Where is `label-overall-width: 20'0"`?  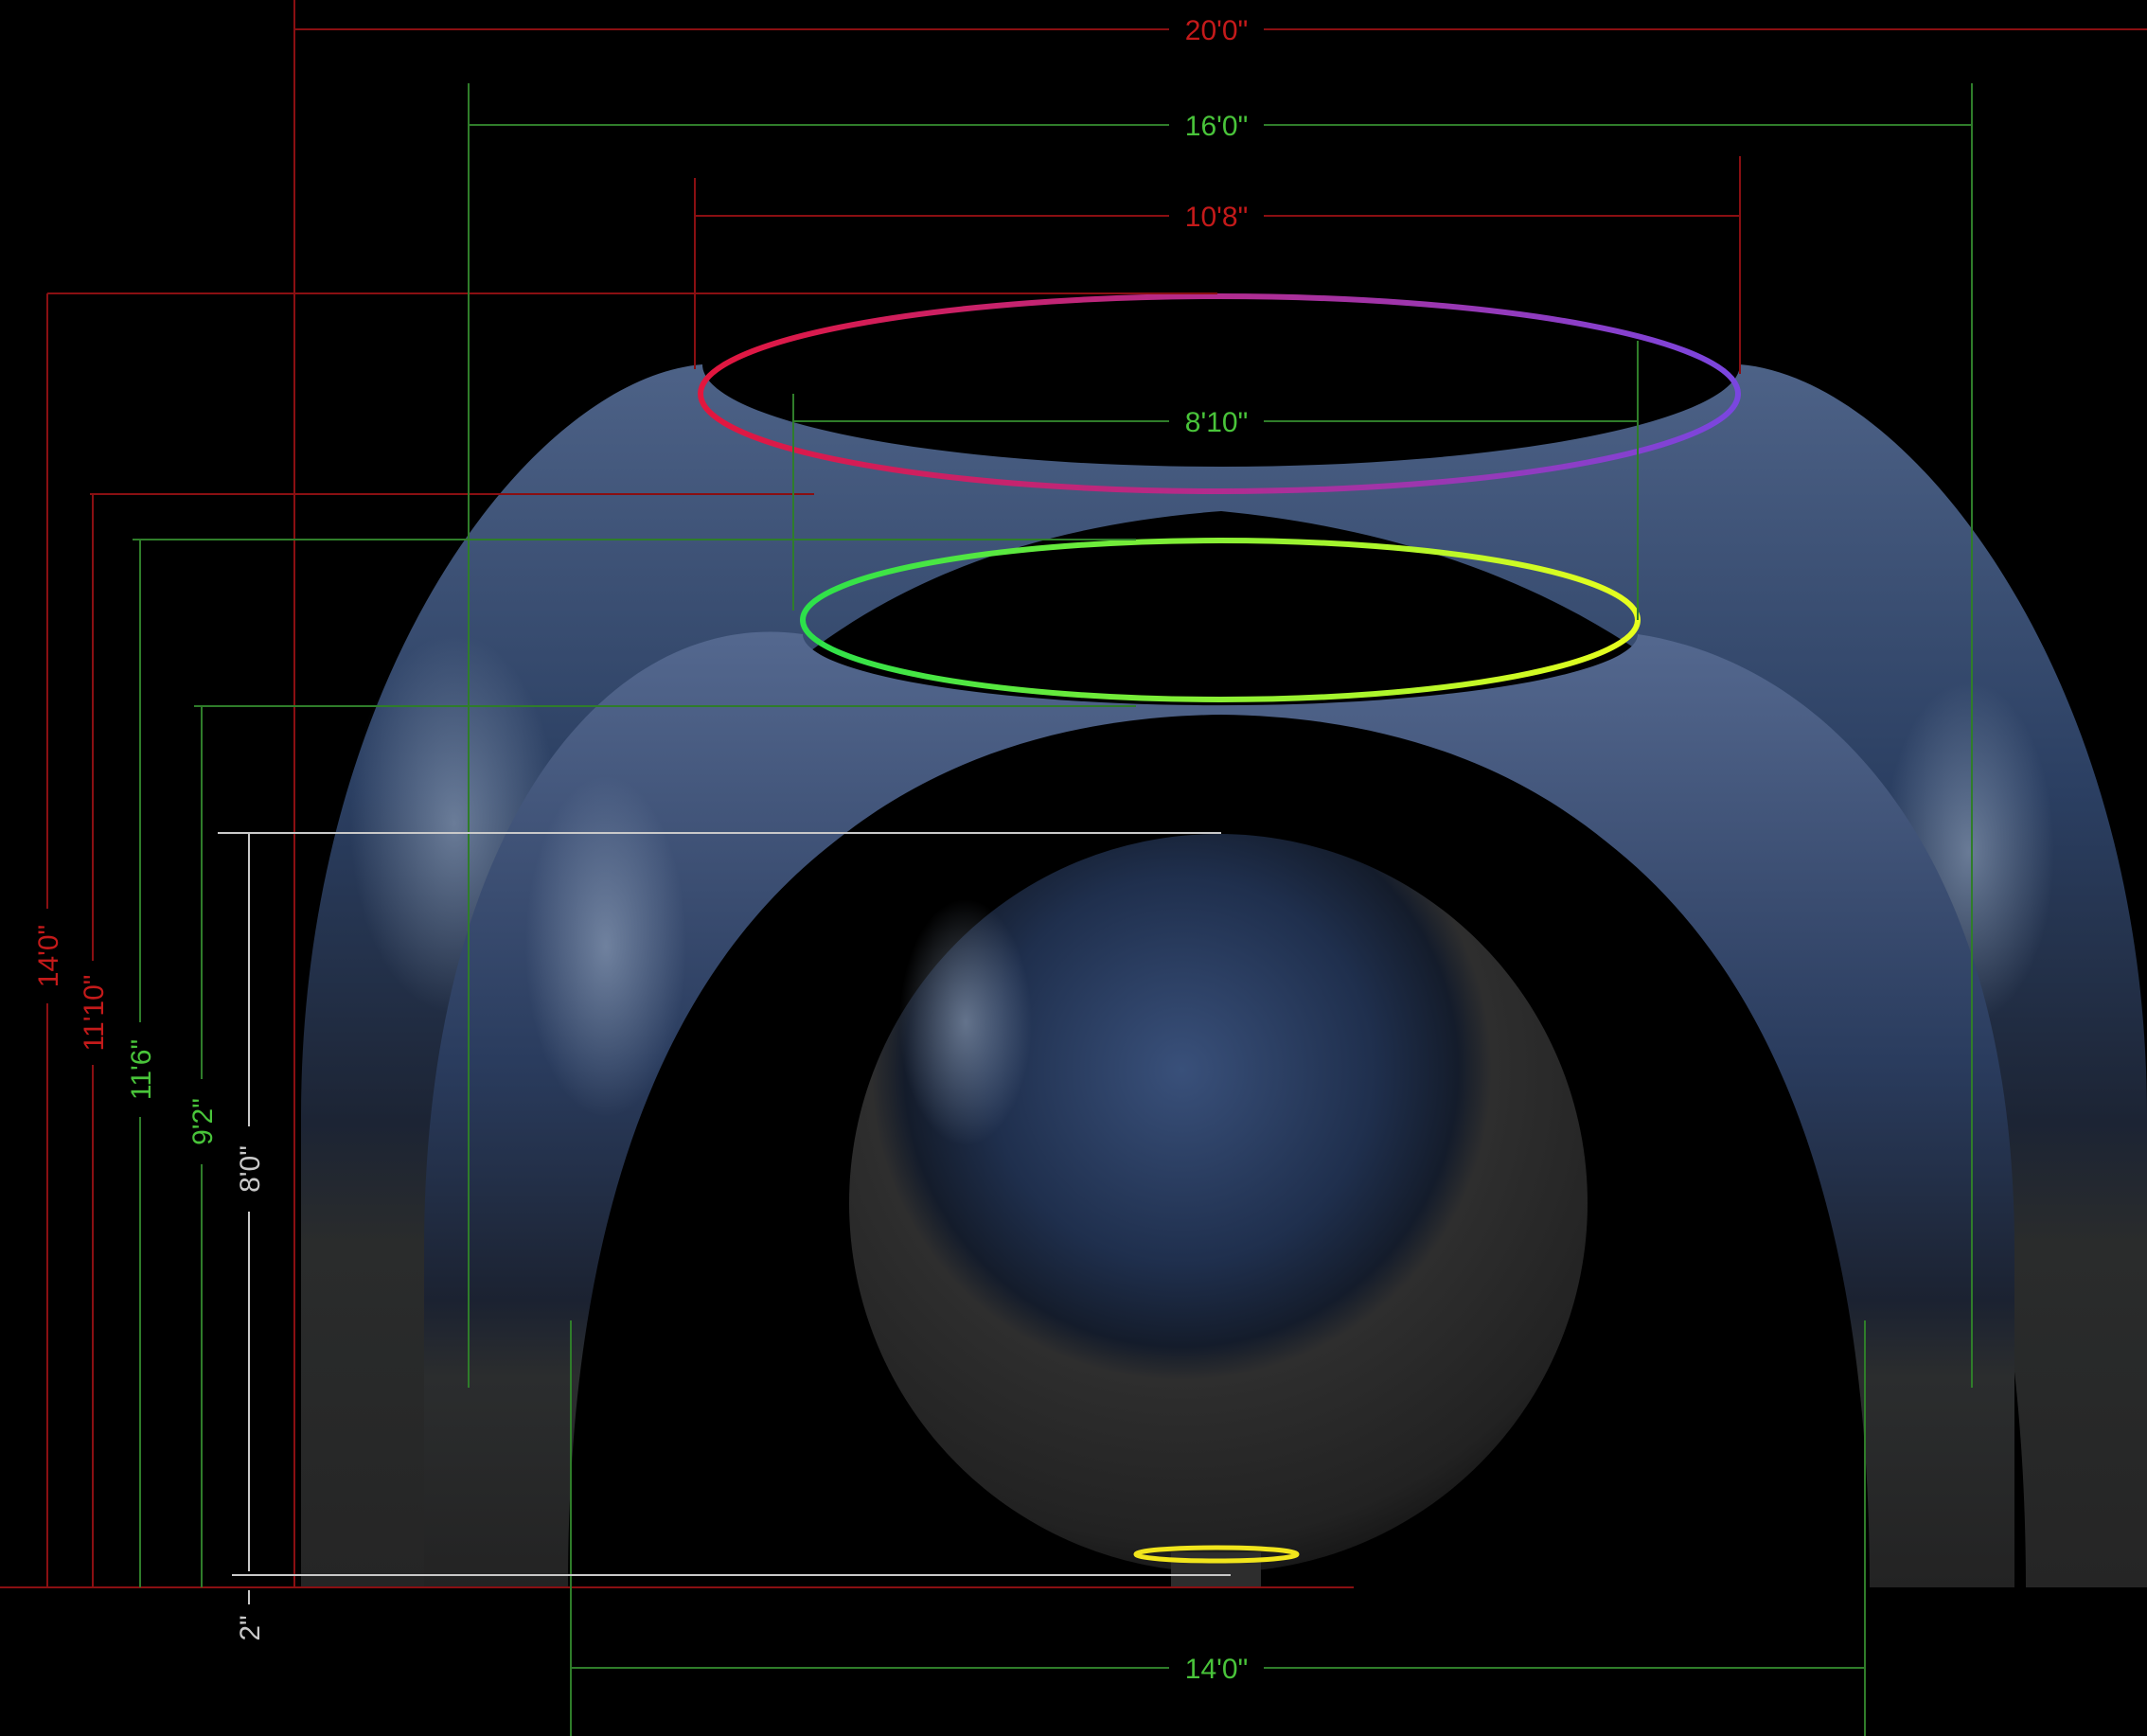 label-overall-width: 20'0" is located at coordinates (1216, 29).